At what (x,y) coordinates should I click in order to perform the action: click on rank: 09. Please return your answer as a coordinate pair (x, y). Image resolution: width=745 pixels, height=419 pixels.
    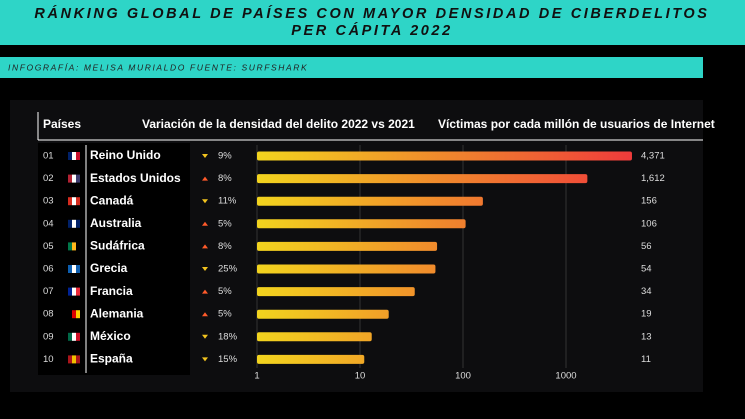
    Looking at the image, I should click on (48, 336).